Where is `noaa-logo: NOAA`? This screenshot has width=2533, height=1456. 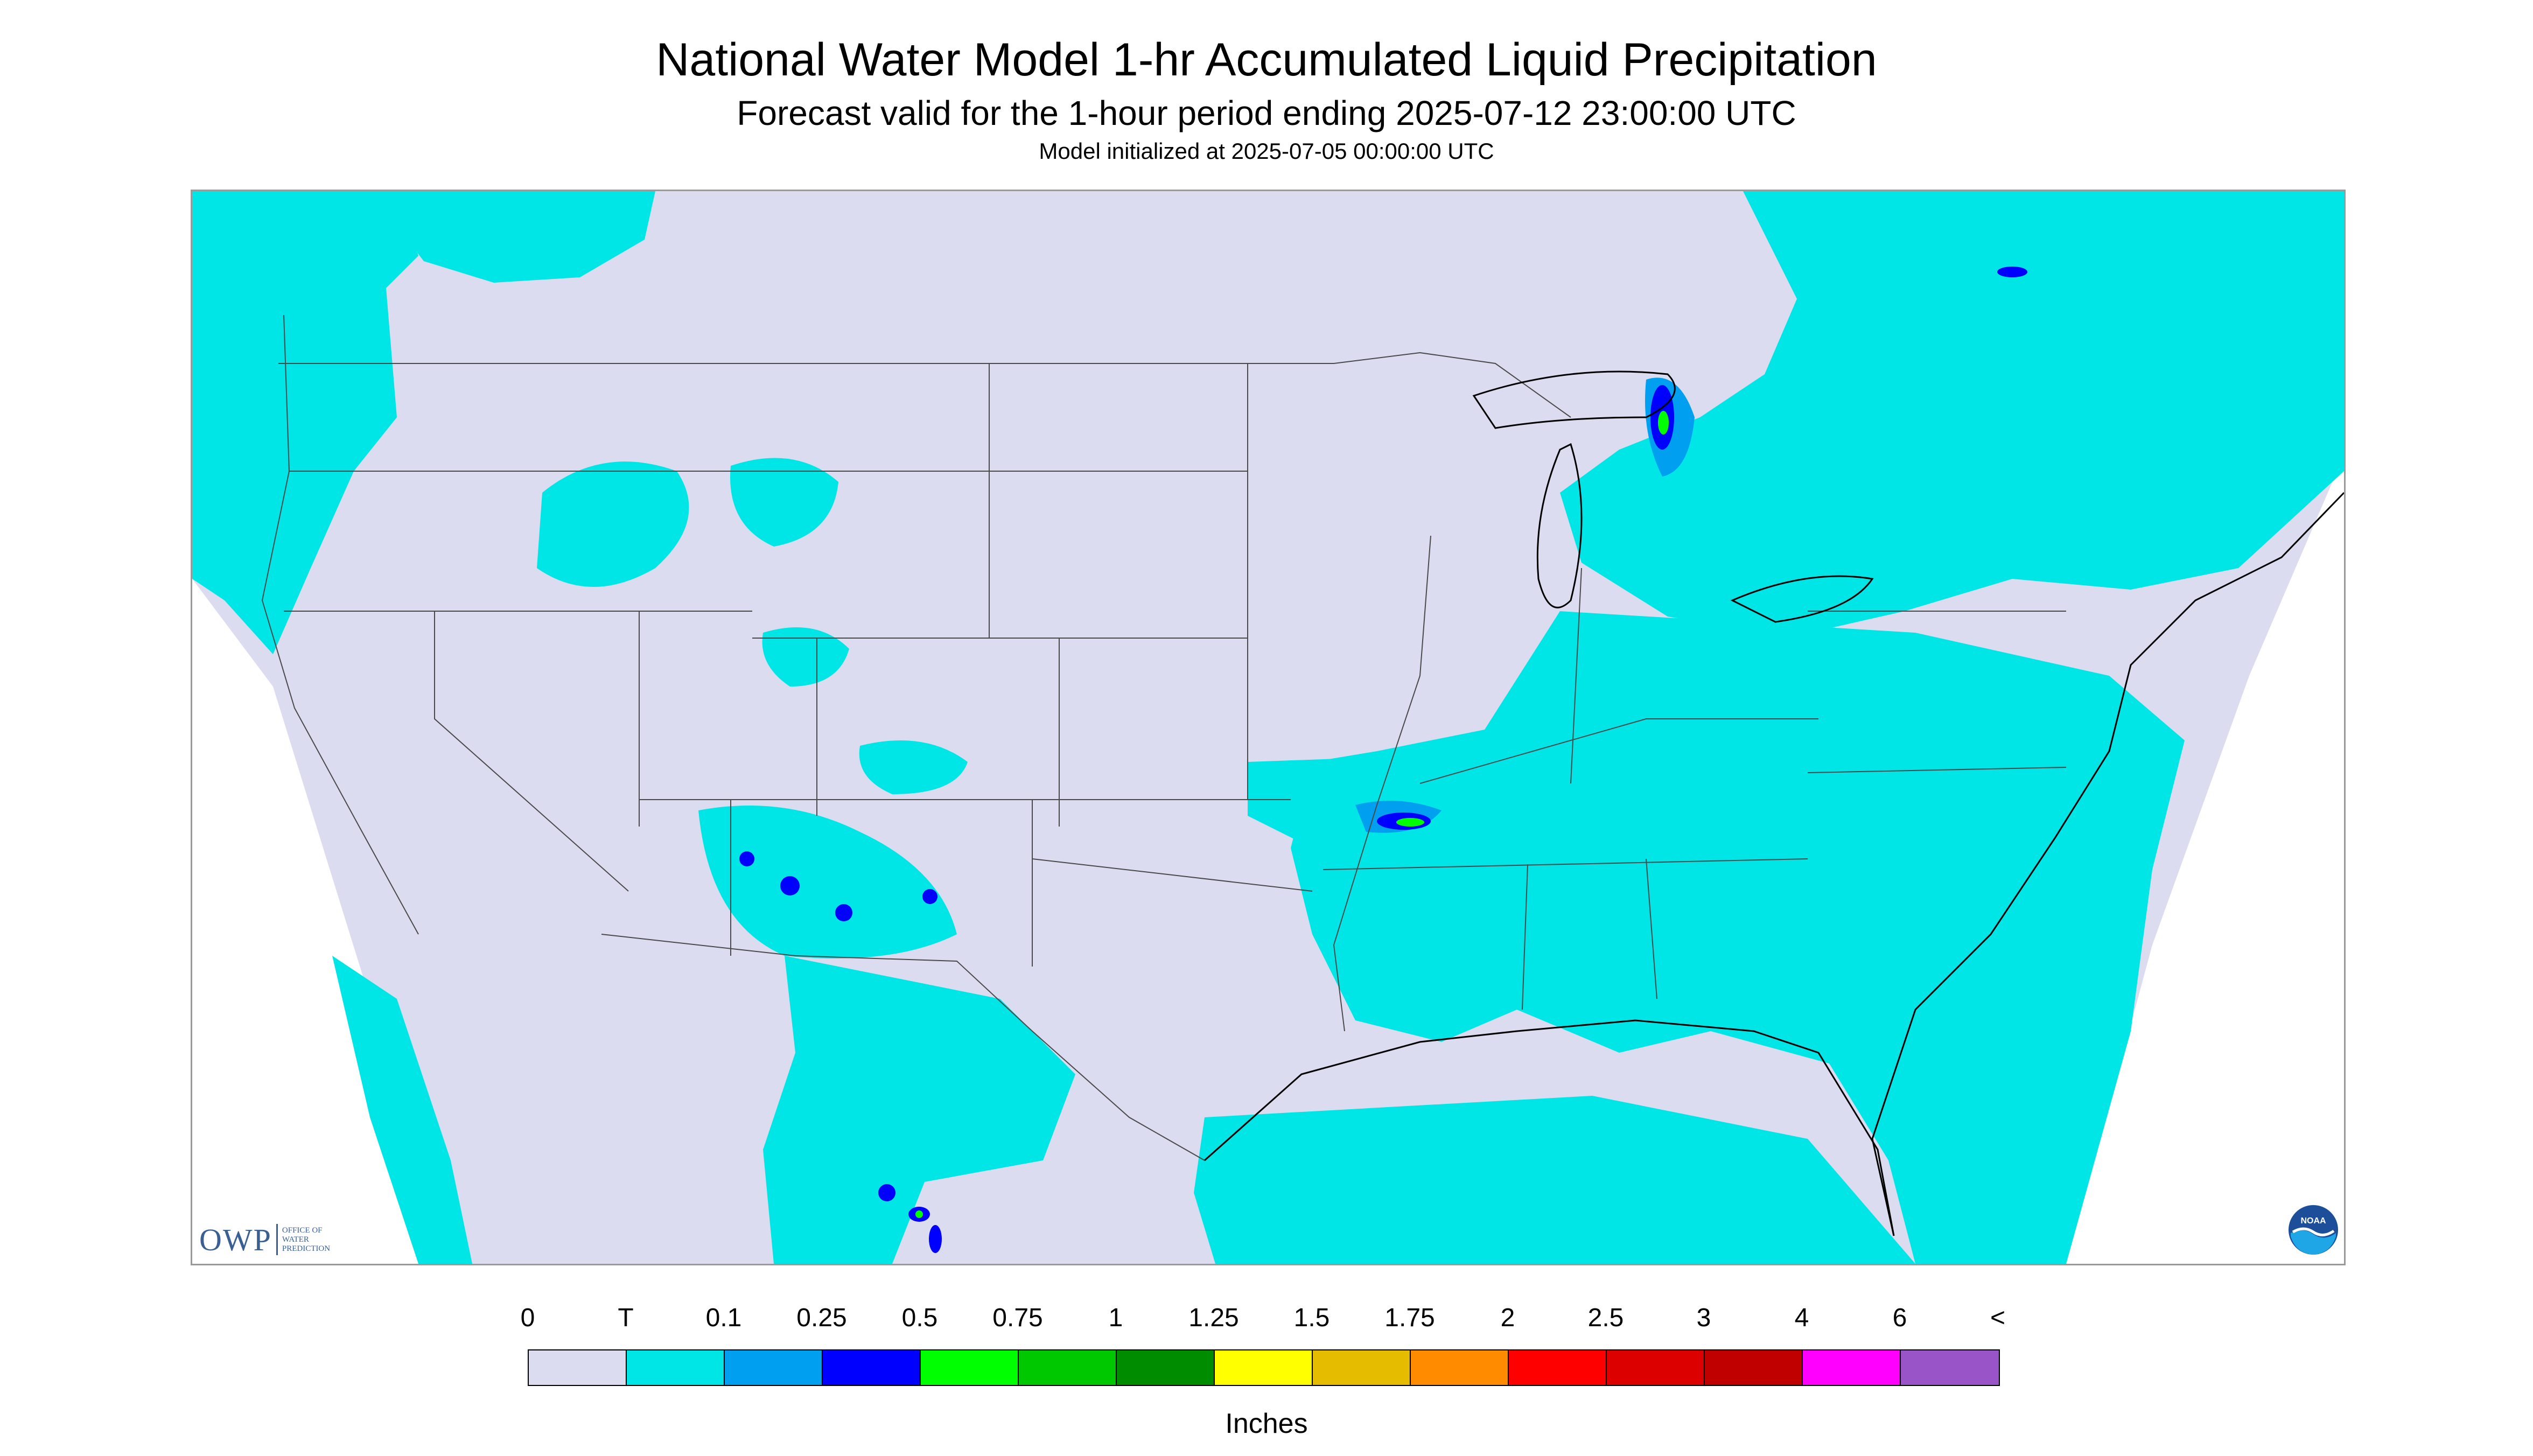 noaa-logo: NOAA is located at coordinates (2313, 1230).